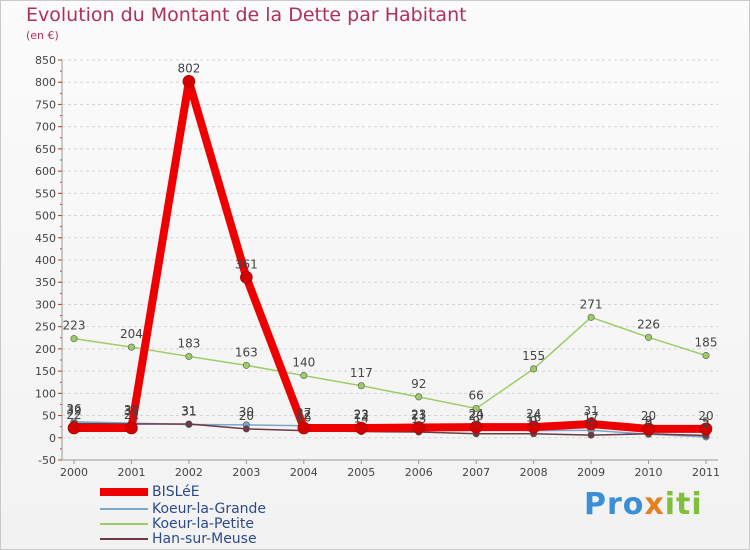  I want to click on y-tick-label: 300, so click(45, 304).